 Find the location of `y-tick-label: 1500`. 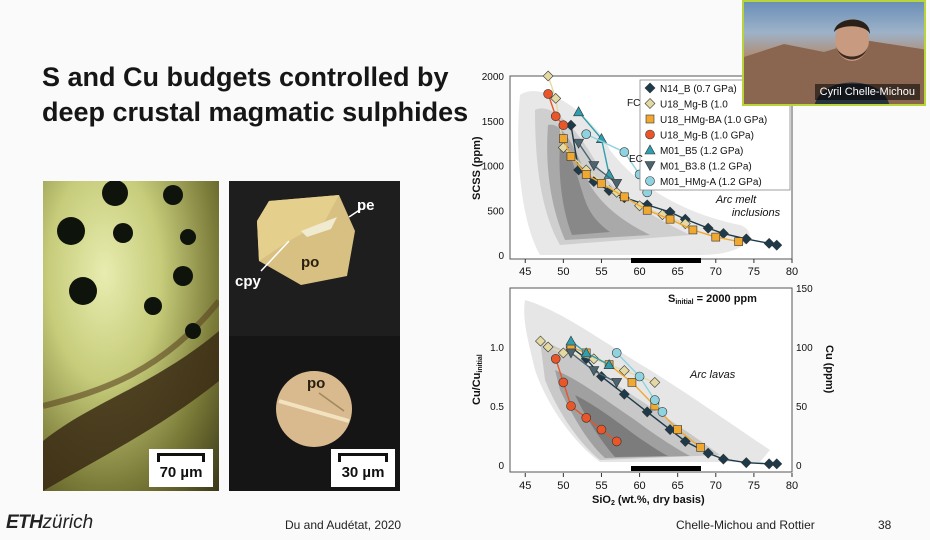

y-tick-label: 1500 is located at coordinates (493, 122).